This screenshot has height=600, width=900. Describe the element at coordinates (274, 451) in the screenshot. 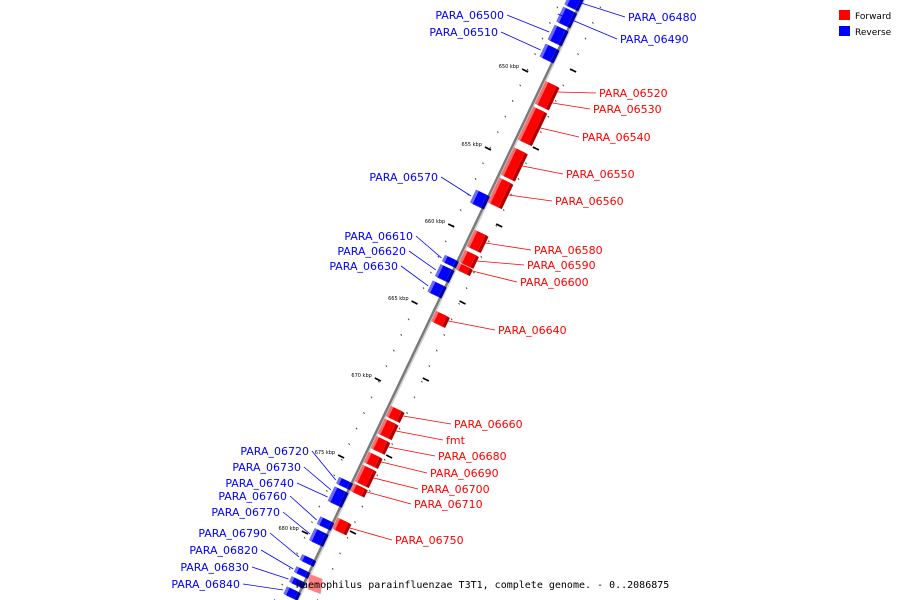

I see `reverse-gene-label: PARA_06720` at that location.